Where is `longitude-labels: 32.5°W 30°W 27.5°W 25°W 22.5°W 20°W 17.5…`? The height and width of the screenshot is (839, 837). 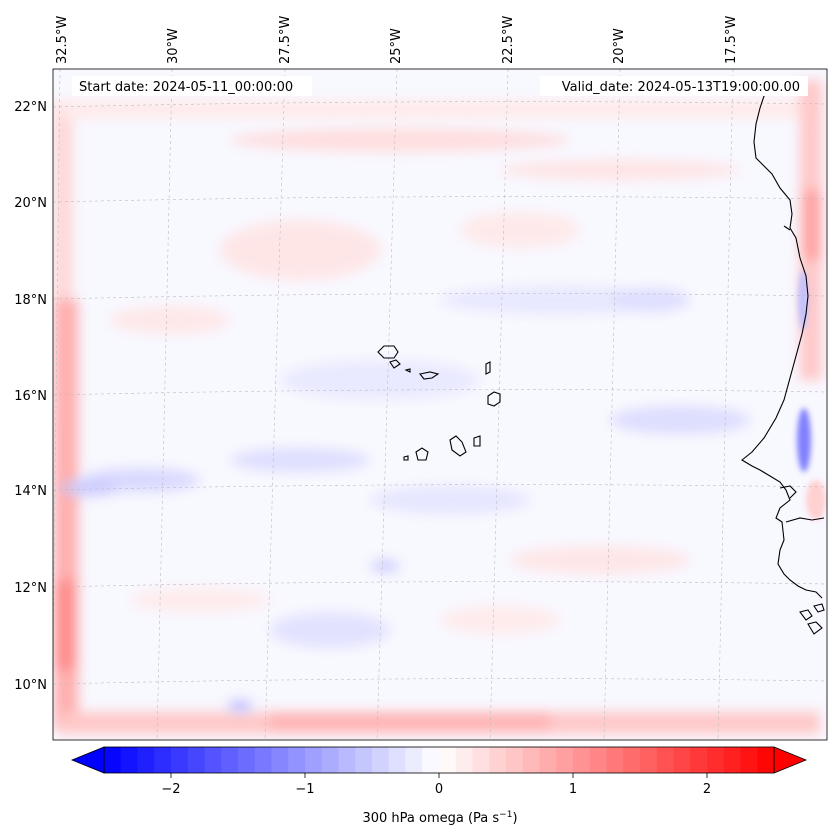
longitude-labels: 32.5°W 30°W 27.5°W 25°W 22.5°W 20°W 17.5… is located at coordinates (397, 40).